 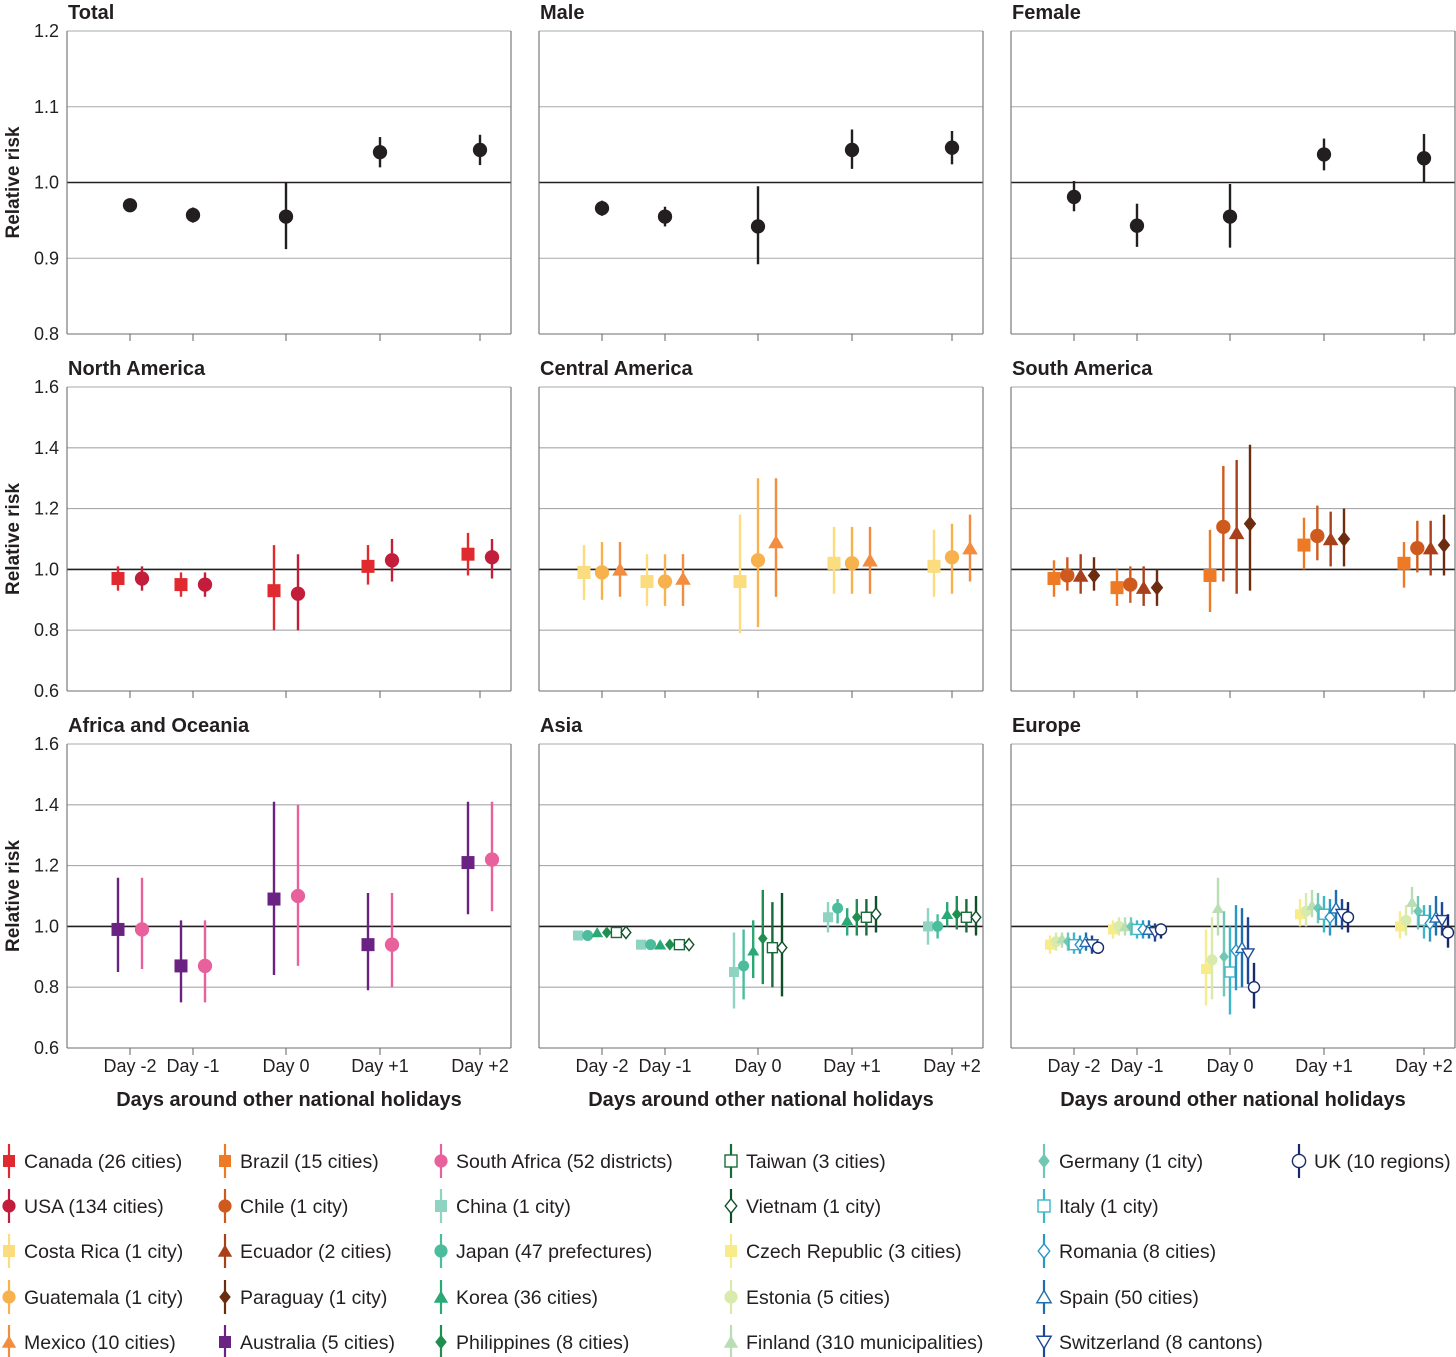 I want to click on panel-south-america: South America, so click(x=1233, y=528).